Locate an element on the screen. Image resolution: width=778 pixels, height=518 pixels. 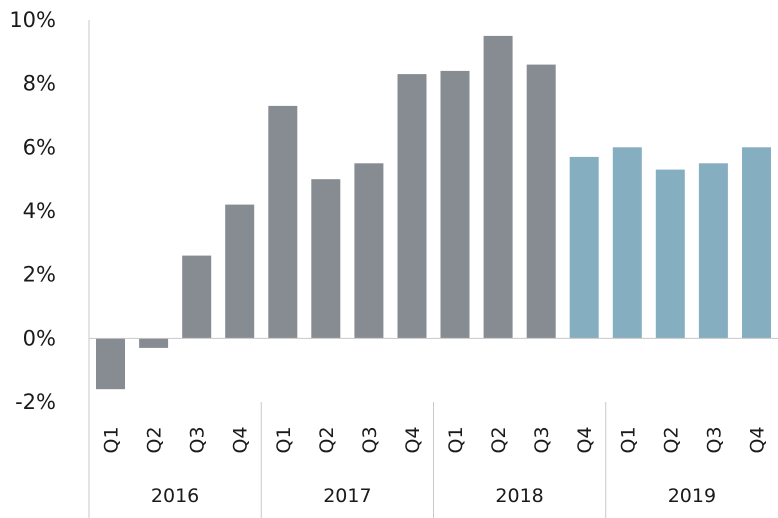
bar-2018-Q2 is located at coordinates (498, 187).